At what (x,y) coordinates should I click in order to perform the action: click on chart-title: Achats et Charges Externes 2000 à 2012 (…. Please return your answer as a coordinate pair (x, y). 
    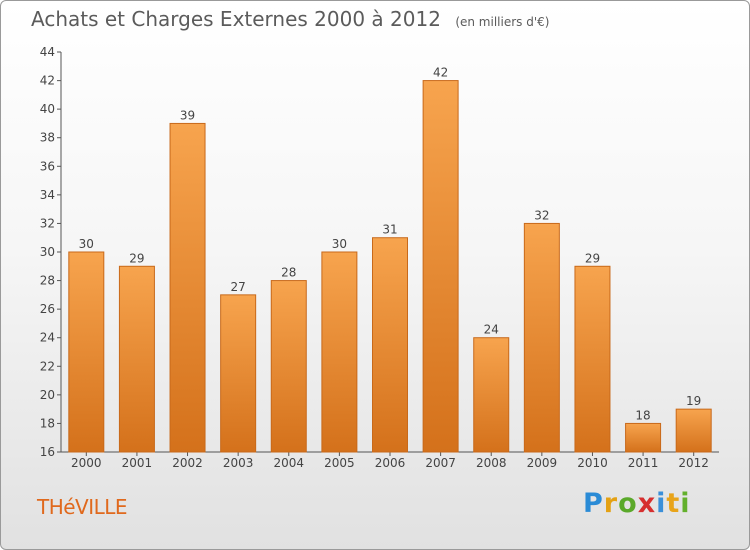
    Looking at the image, I should click on (290, 19).